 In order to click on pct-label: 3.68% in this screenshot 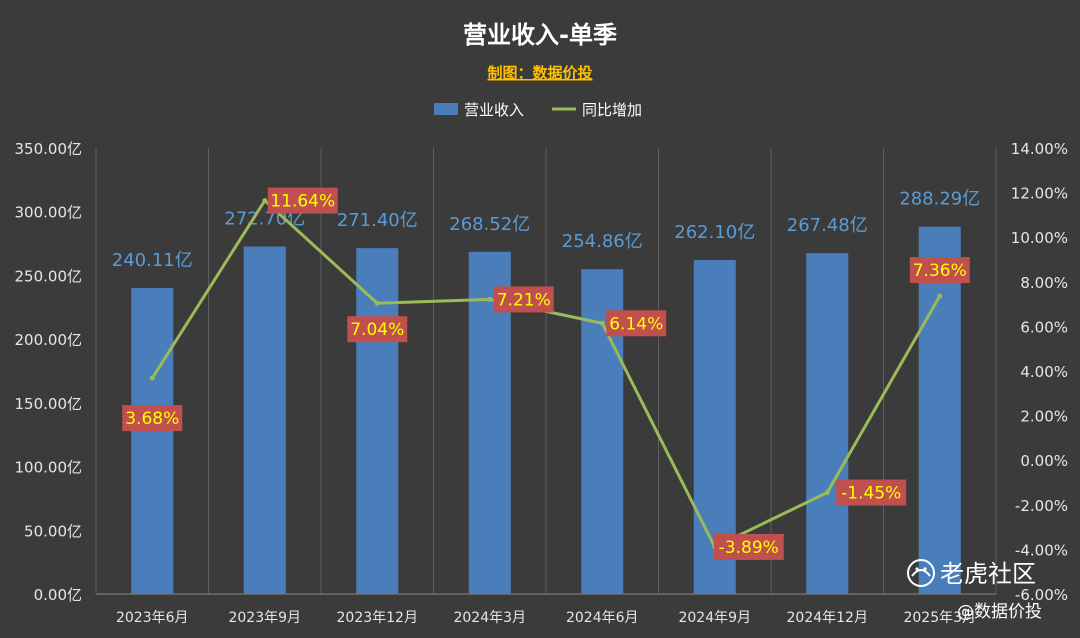, I will do `click(152, 419)`.